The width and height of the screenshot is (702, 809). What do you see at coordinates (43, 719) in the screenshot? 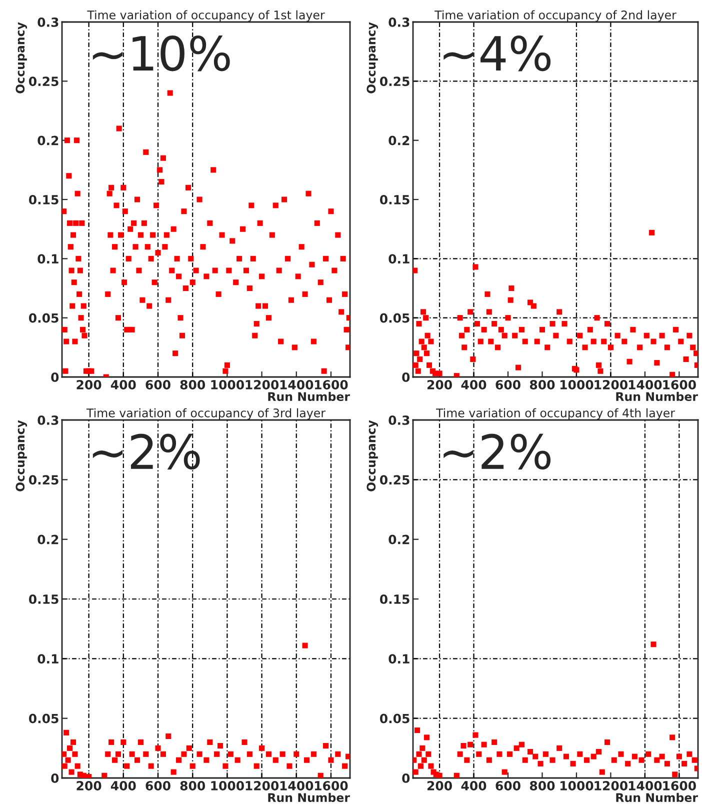
I see `y-tick-label: 0.05` at bounding box center [43, 719].